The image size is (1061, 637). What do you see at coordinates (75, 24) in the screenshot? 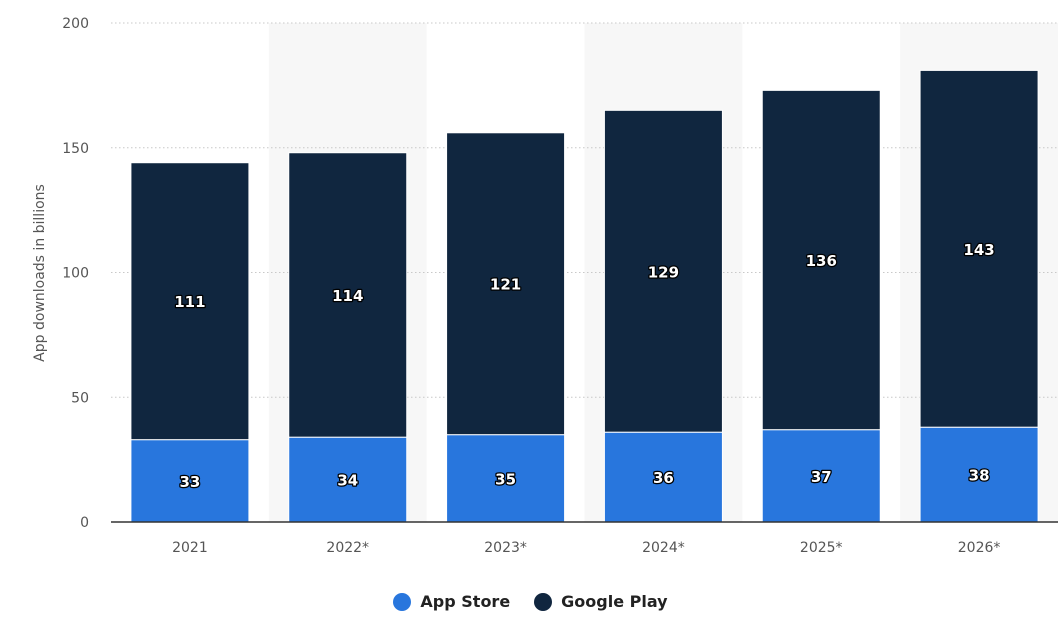
I see `y-tick-label: 200` at bounding box center [75, 24].